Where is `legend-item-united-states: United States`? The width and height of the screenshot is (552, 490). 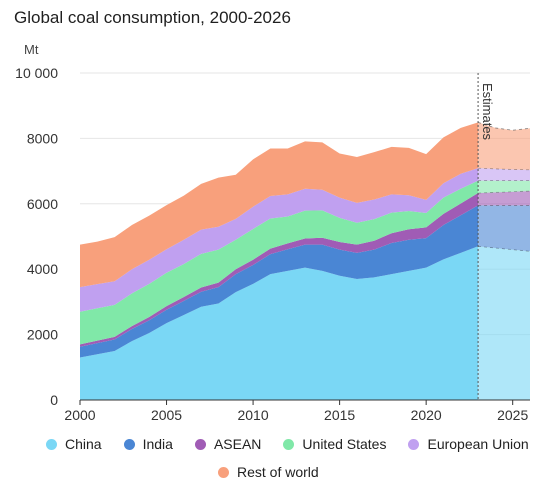 legend-item-united-states: United States is located at coordinates (334, 444).